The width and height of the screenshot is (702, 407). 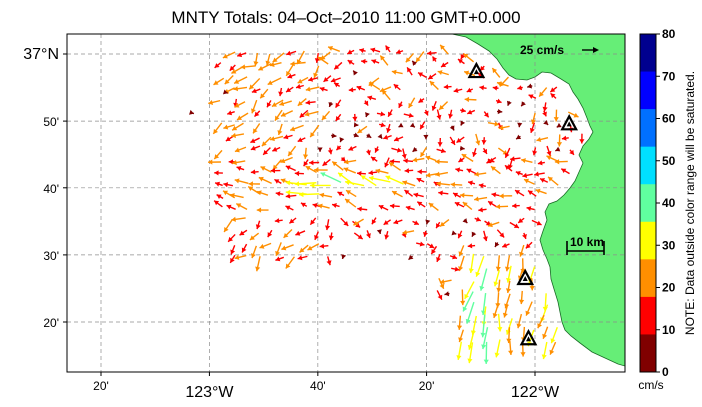 I want to click on latitude-labels: 37°N 50' 40' 30' 20', so click(x=45, y=188).